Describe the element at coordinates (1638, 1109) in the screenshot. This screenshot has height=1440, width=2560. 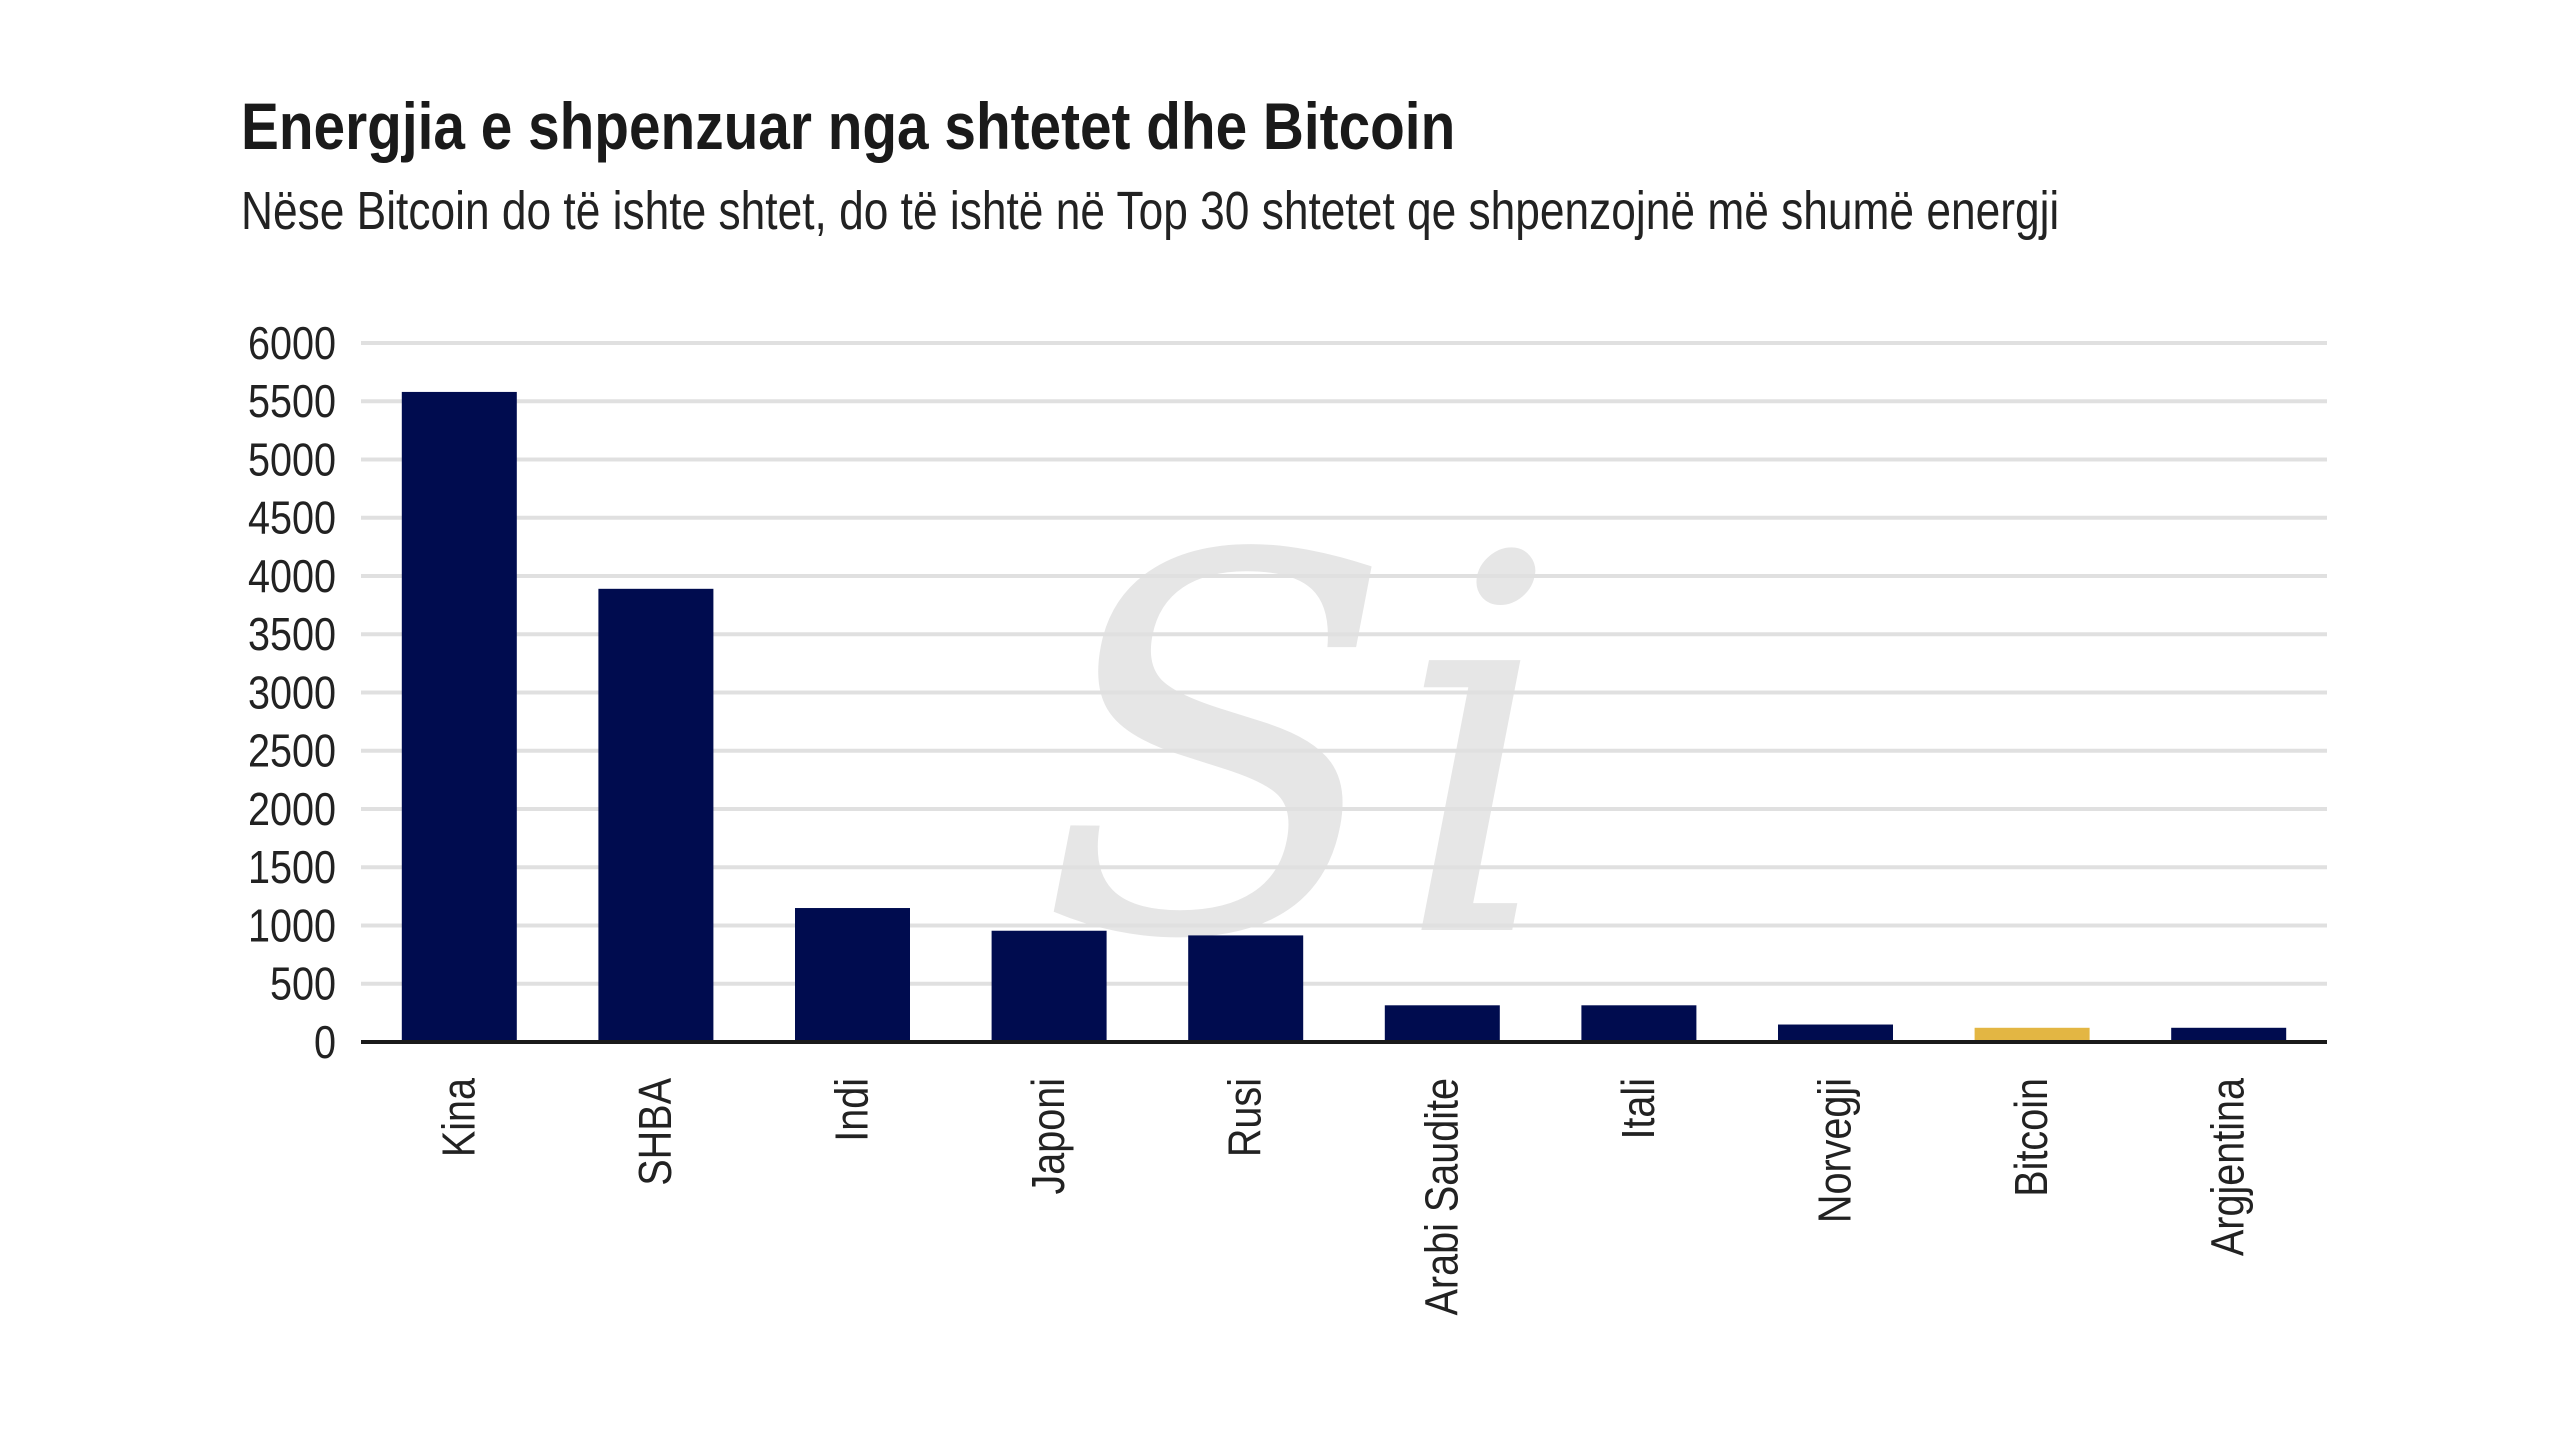
I see `x-tick-label: Itali` at that location.